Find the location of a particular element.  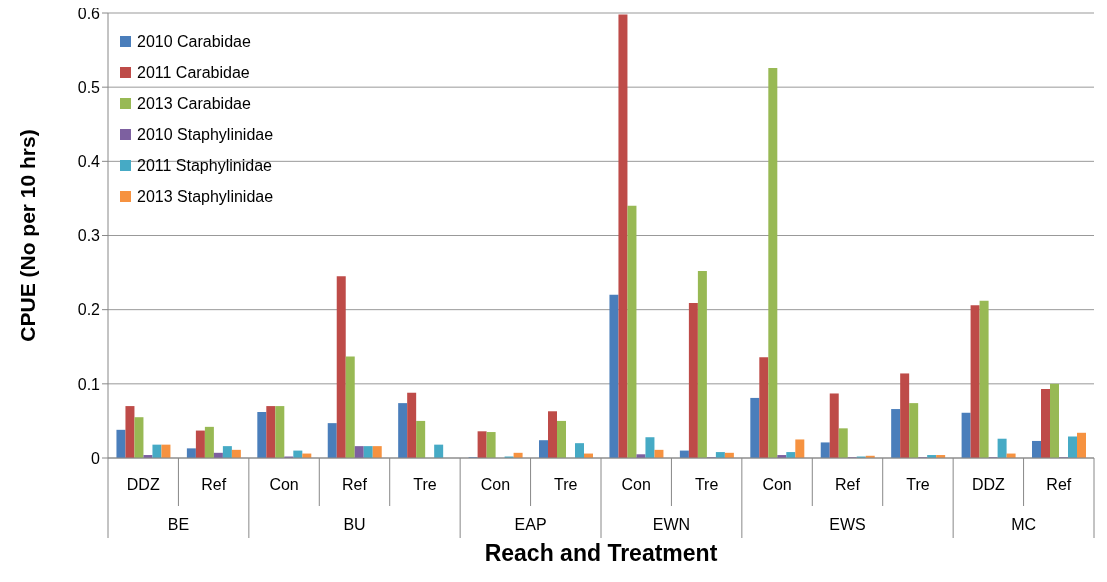

text: MC is located at coordinates (1024, 524).